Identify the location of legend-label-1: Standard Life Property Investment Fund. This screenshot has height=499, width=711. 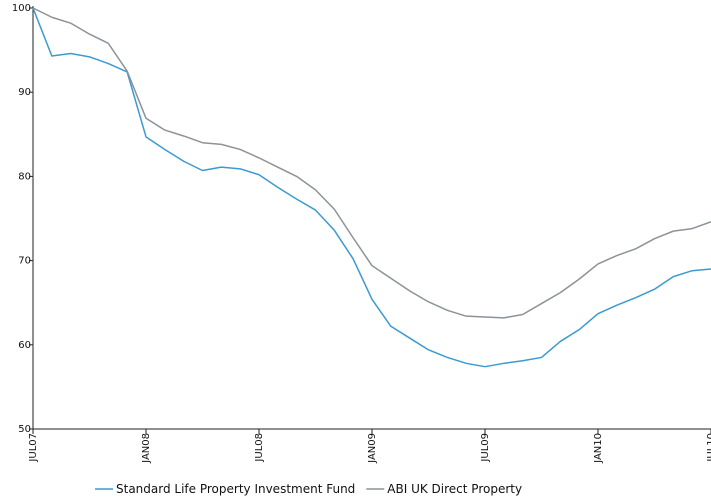
(235, 489).